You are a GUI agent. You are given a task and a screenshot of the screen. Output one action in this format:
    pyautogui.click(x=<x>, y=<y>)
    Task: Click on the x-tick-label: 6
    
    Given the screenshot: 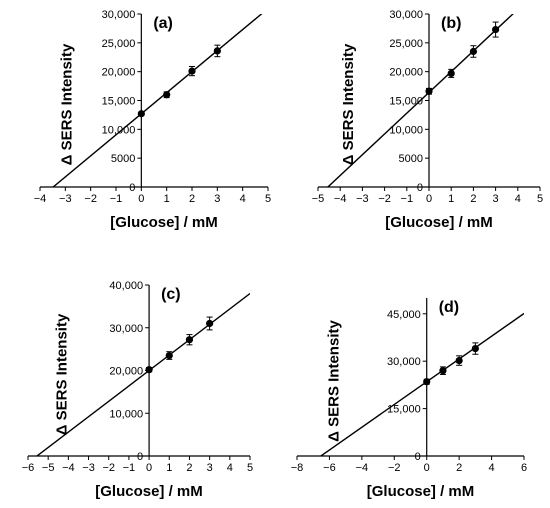 What is the action you would take?
    pyautogui.click(x=524, y=468)
    